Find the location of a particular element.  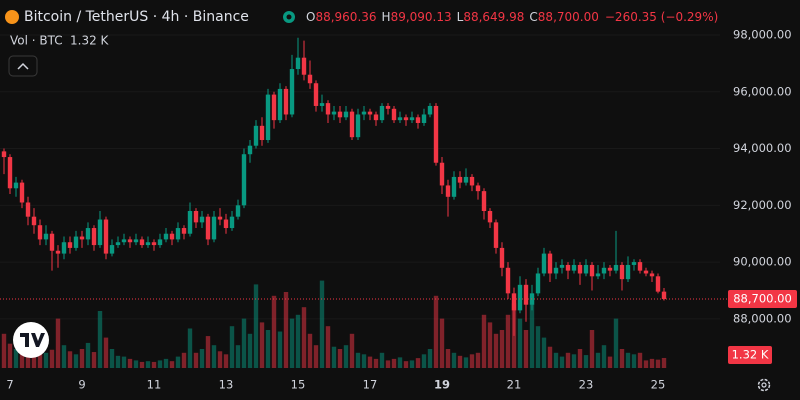

y-tick-label: 90,000.00 is located at coordinates (762, 262).